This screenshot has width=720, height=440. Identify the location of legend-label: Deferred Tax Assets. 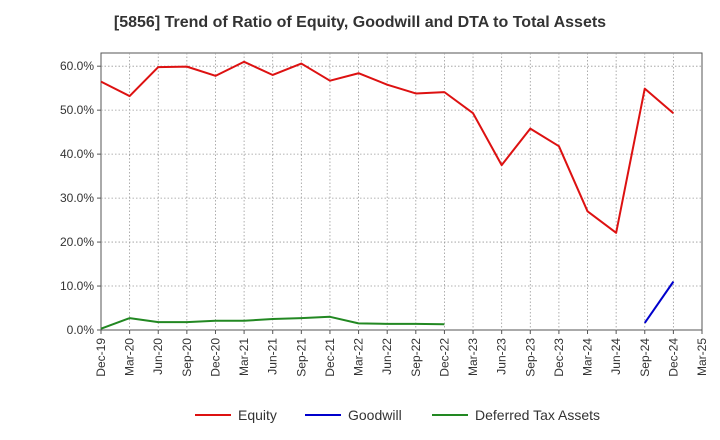
(537, 415).